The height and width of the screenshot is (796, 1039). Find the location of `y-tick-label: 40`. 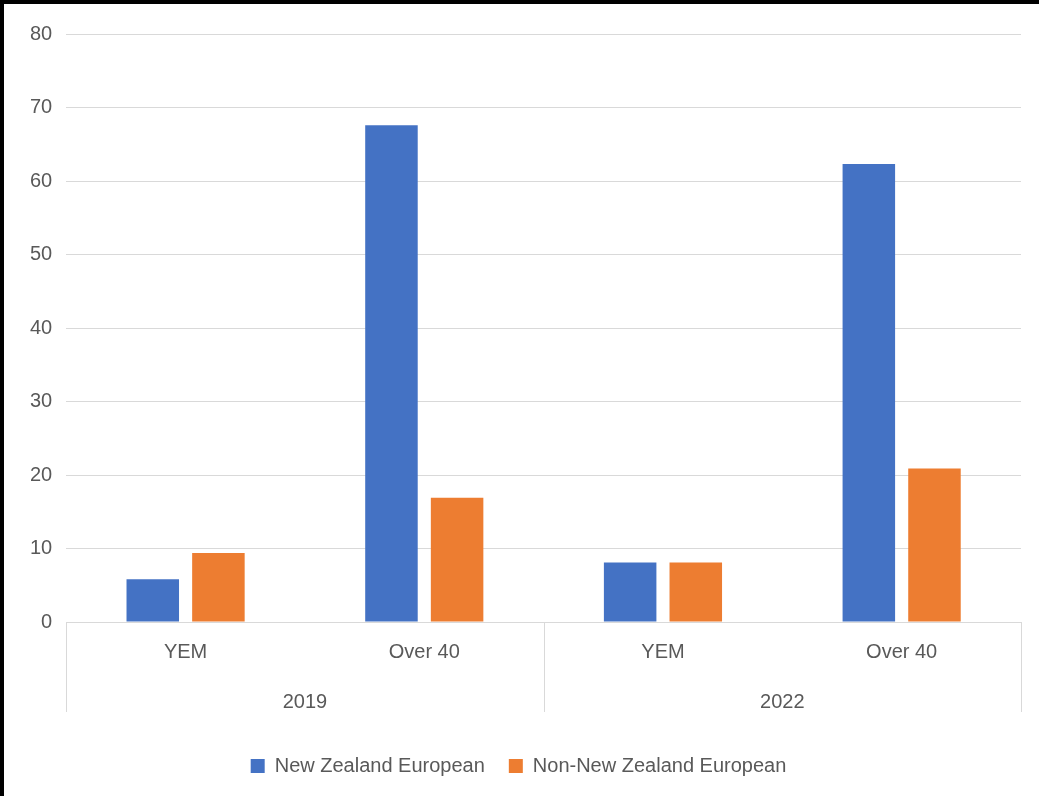

y-tick-label: 40 is located at coordinates (41, 326).